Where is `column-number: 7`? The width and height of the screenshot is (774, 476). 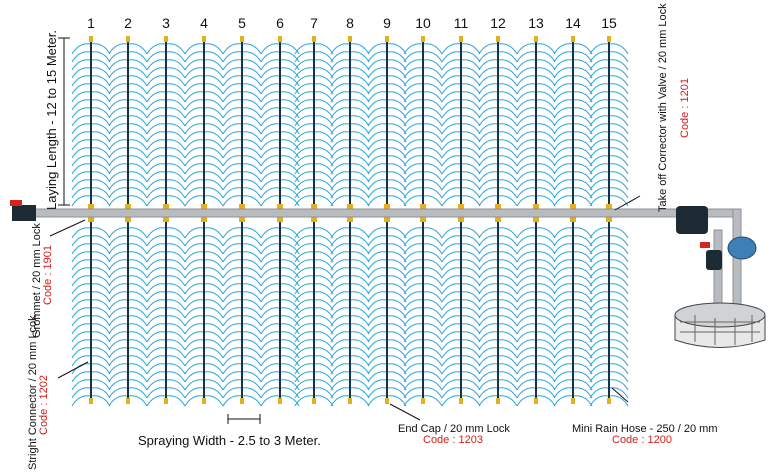 column-number: 7 is located at coordinates (314, 23).